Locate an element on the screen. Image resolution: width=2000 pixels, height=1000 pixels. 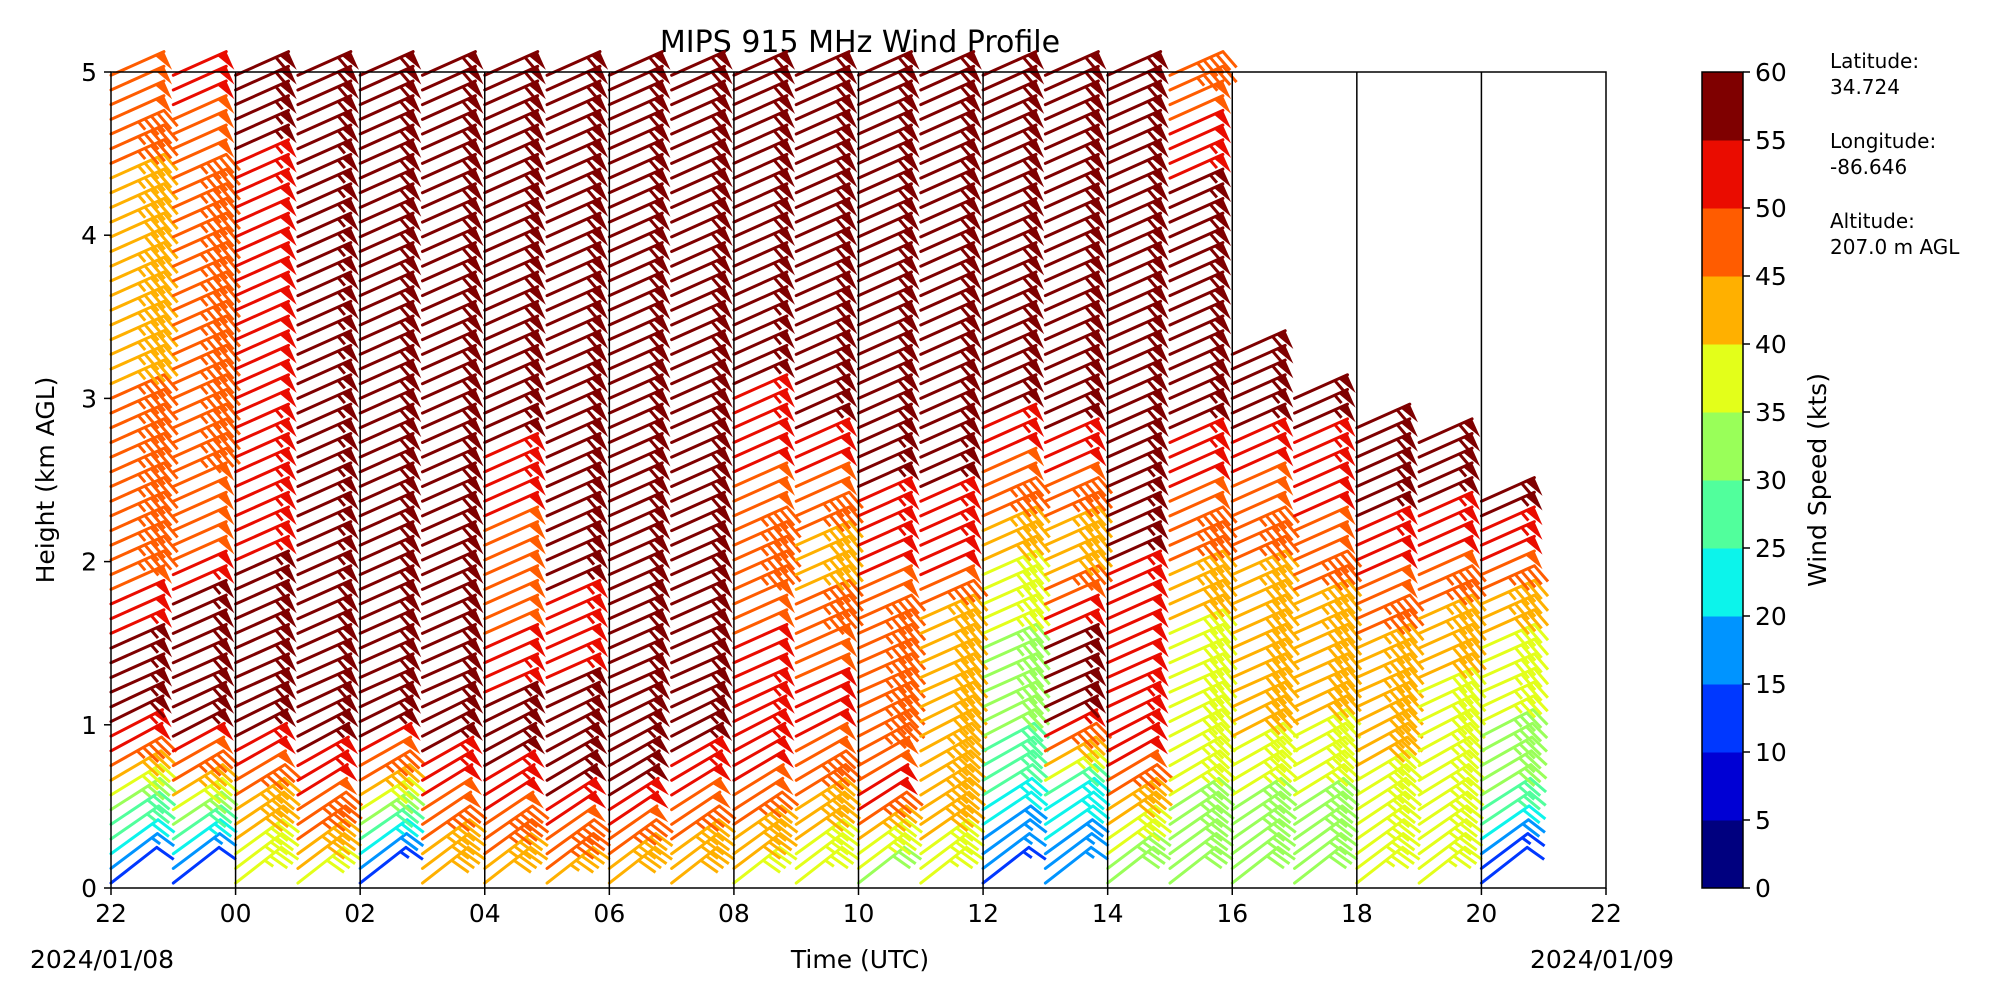
colorbar-tick-label: 5 is located at coordinates (1763, 820).